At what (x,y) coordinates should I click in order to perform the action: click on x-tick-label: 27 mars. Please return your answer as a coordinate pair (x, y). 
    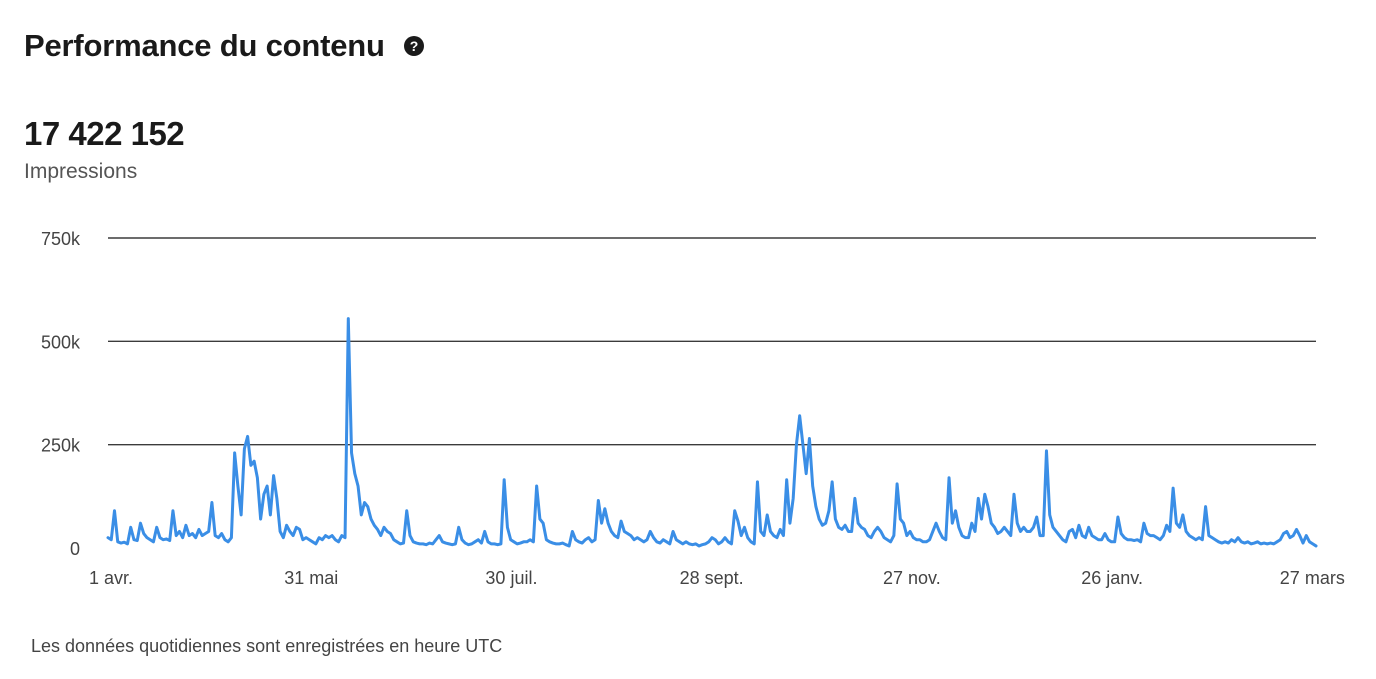
    Looking at the image, I should click on (1312, 578).